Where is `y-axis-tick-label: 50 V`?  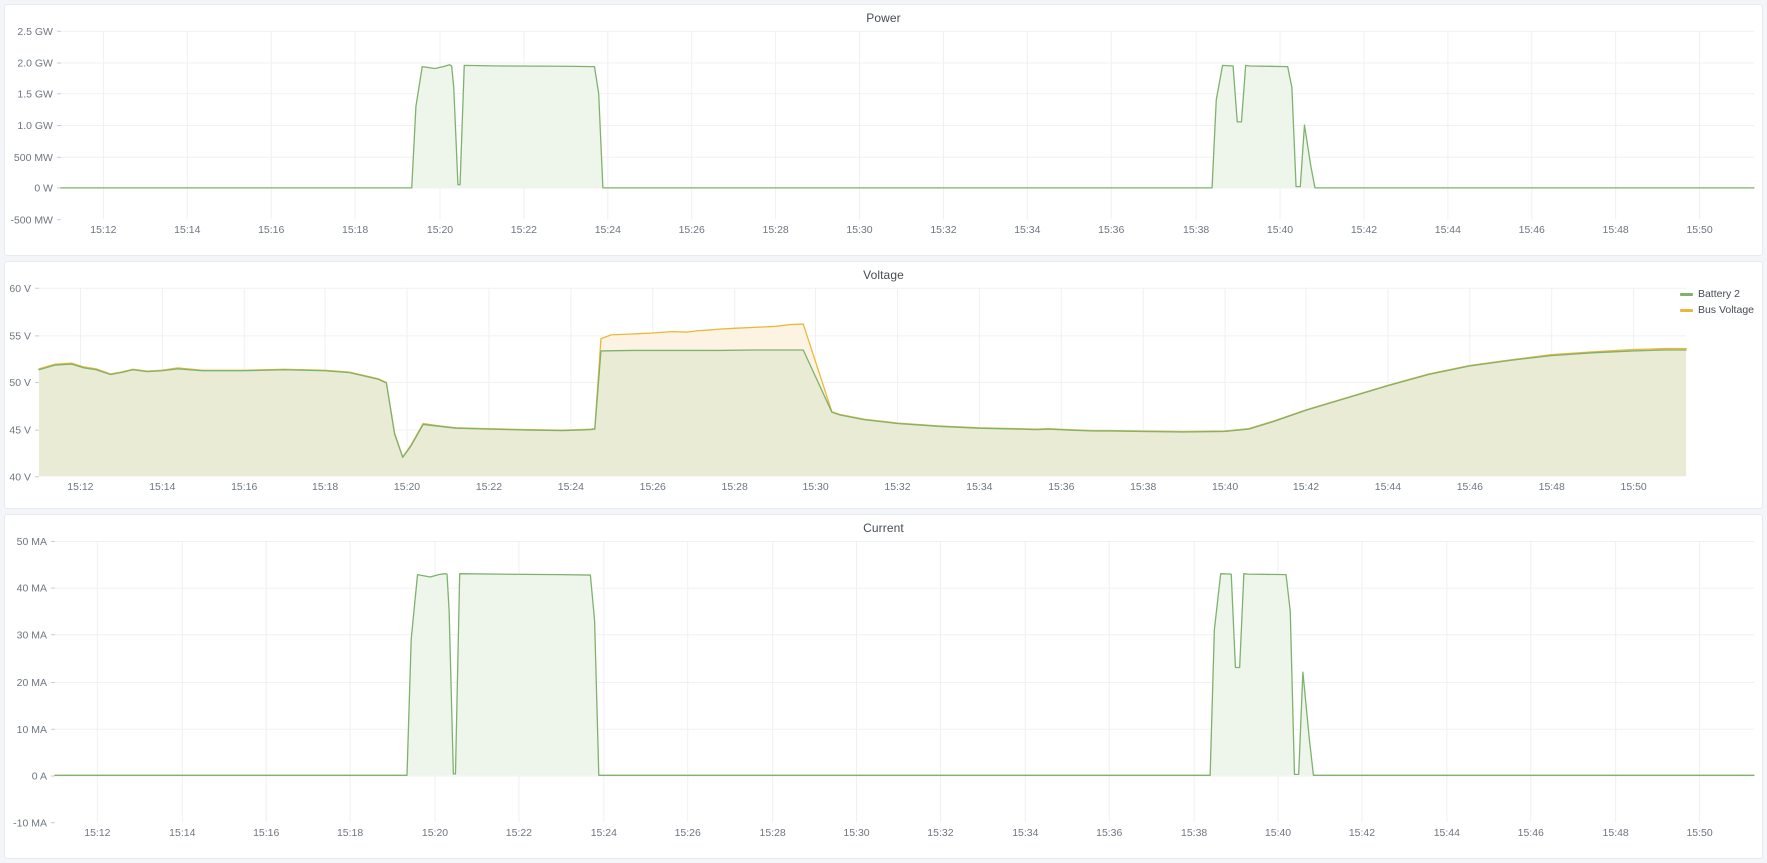 y-axis-tick-label: 50 V is located at coordinates (20, 383).